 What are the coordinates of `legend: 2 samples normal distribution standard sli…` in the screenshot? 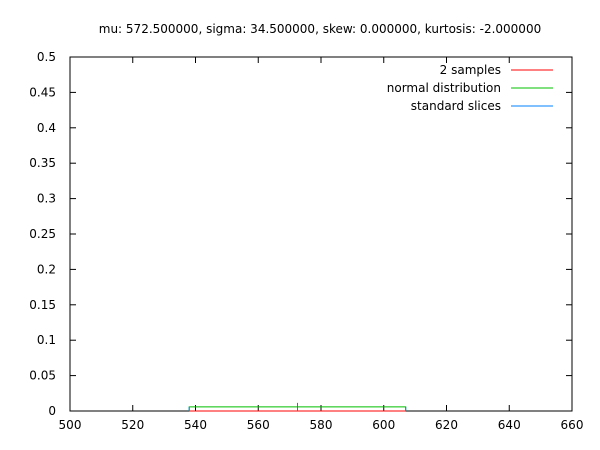 It's located at (470, 88).